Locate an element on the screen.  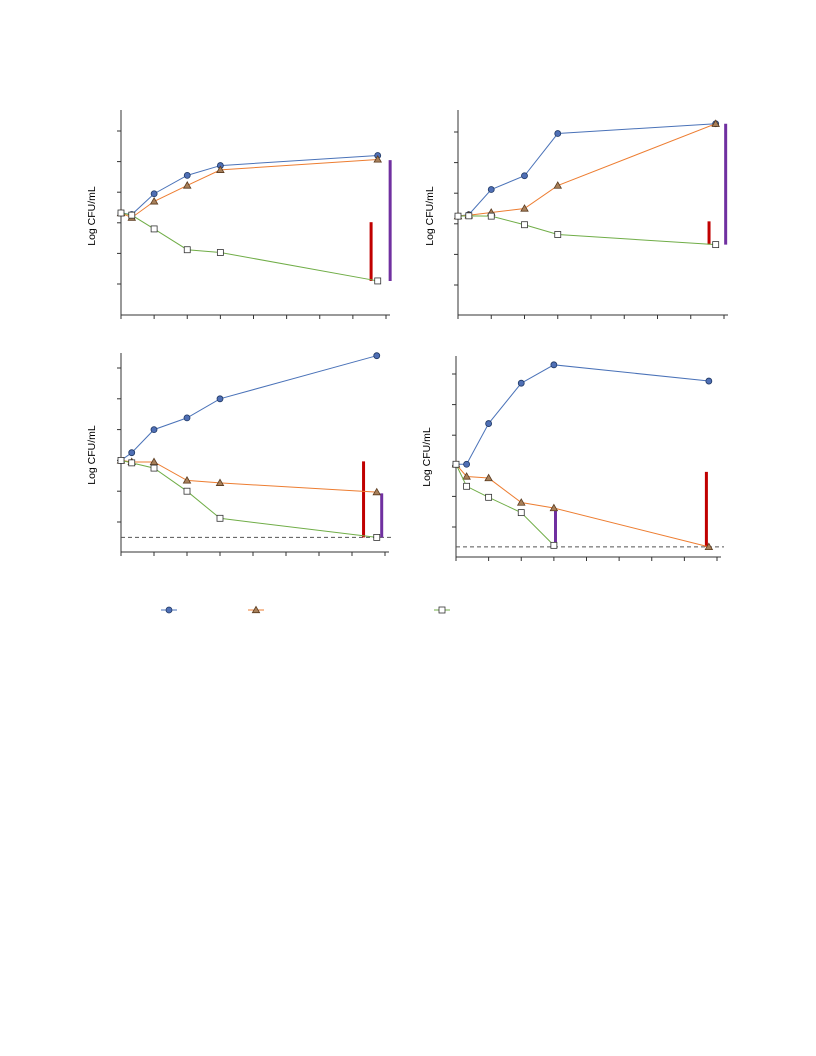
chart-panel-bottom-right: Log CFU/mL is located at coordinates (572, 458).